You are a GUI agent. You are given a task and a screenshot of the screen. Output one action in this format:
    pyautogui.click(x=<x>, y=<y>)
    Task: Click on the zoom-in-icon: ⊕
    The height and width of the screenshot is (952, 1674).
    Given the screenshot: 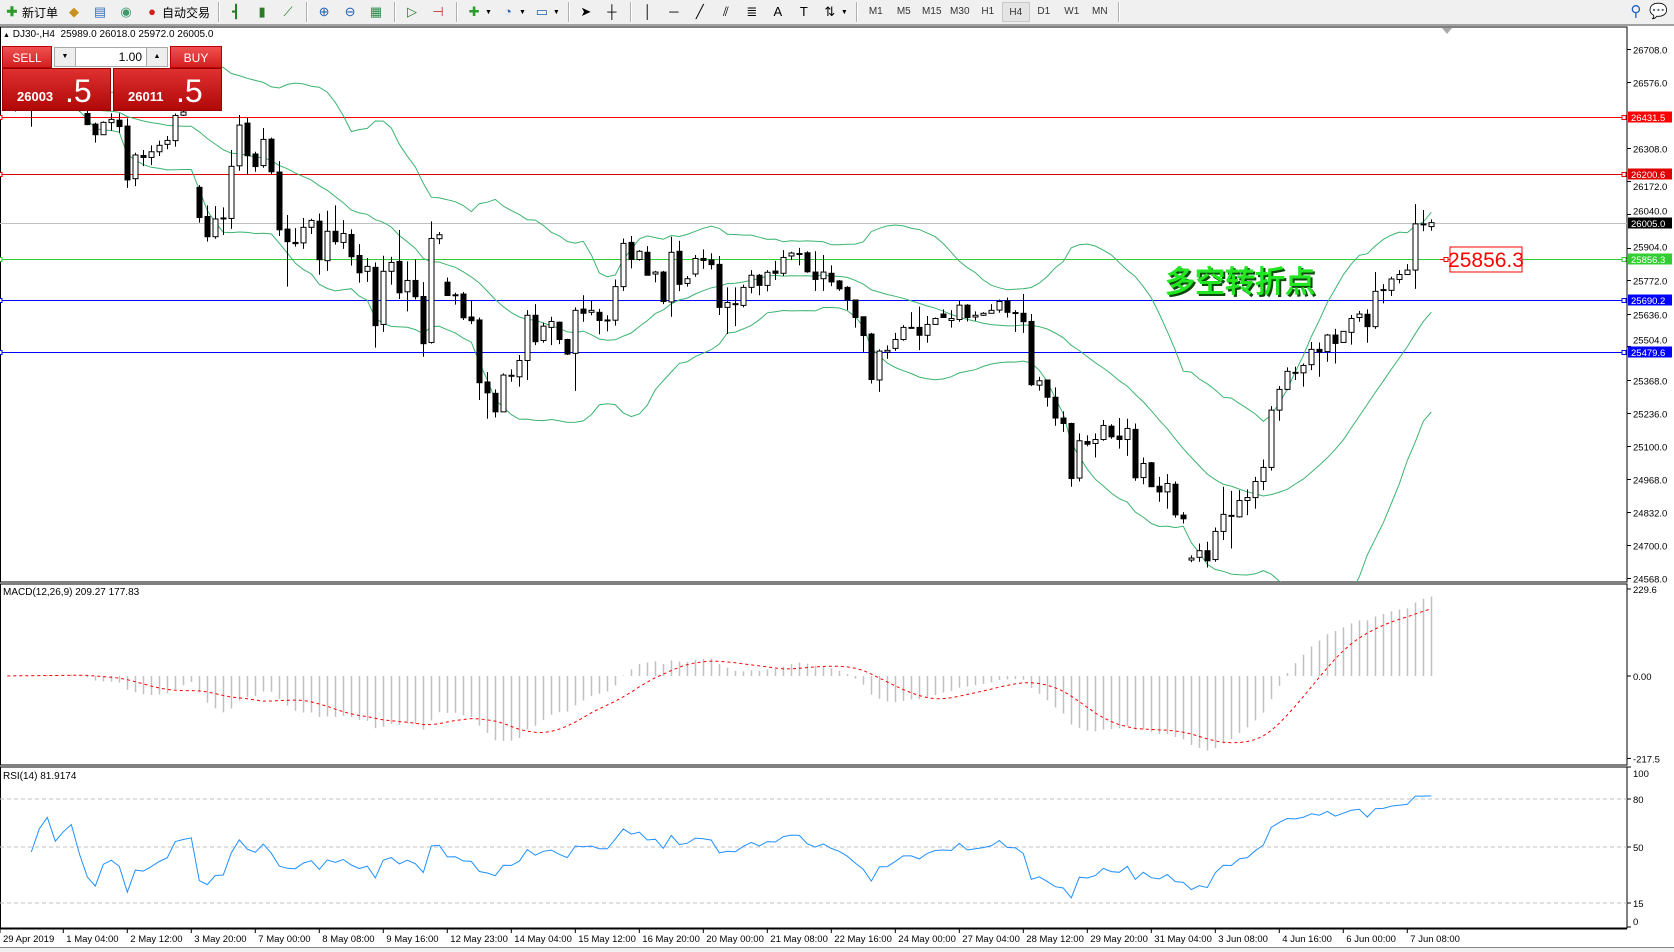 What is the action you would take?
    pyautogui.click(x=324, y=11)
    